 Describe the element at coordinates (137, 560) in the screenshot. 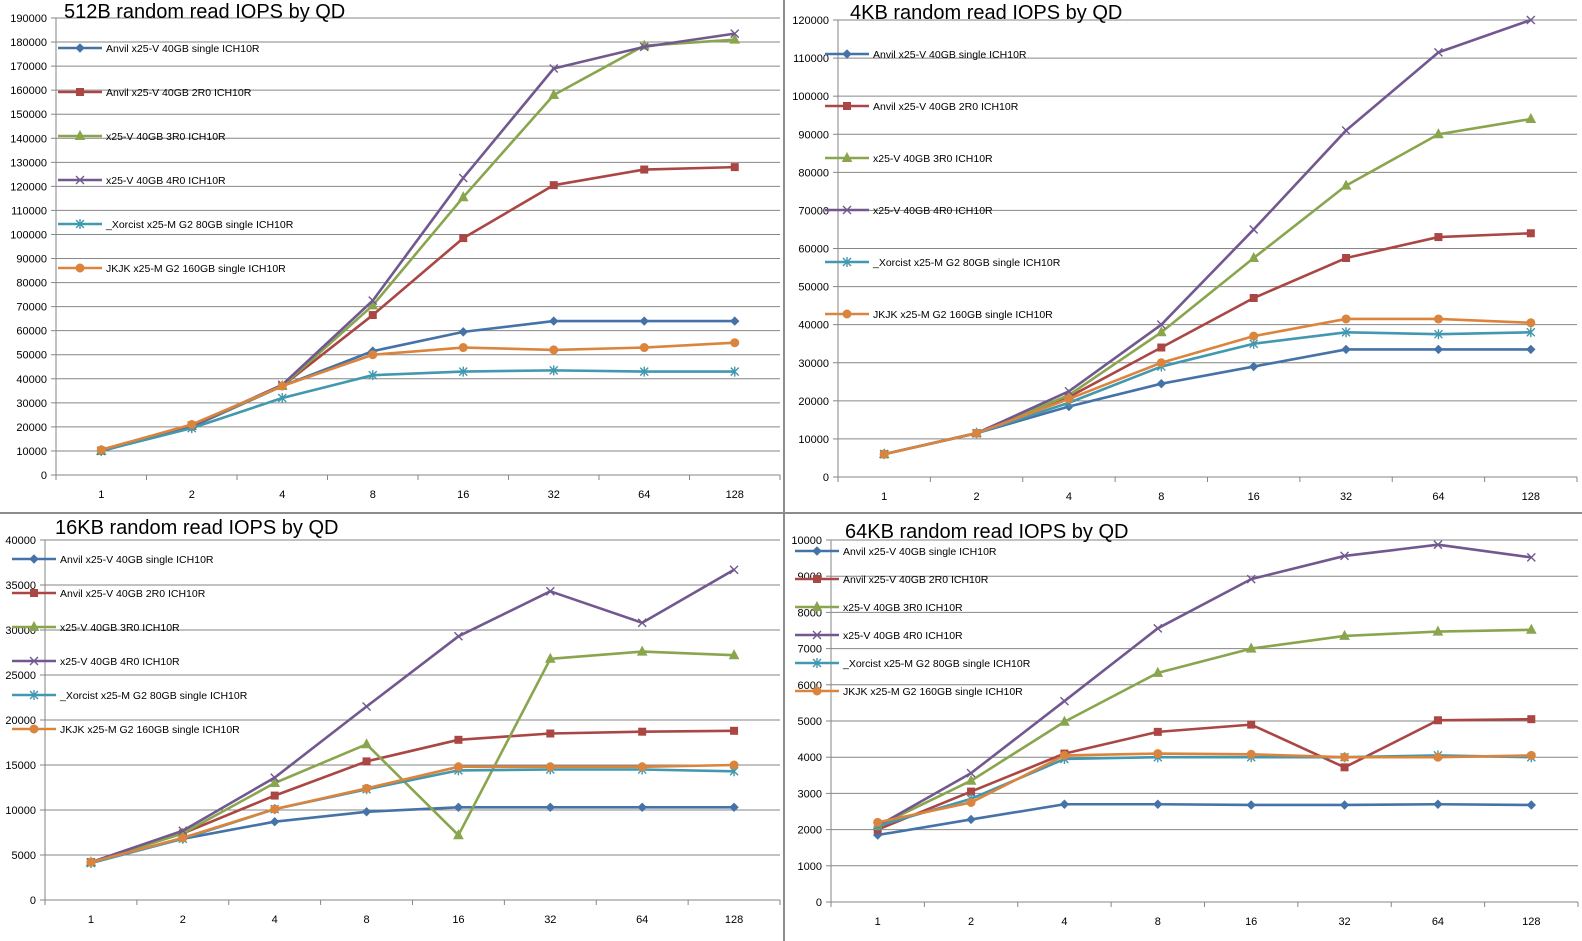

I see `chart-16kb-legend-entry: Anvil x25-V 40GB single ICH10R` at that location.